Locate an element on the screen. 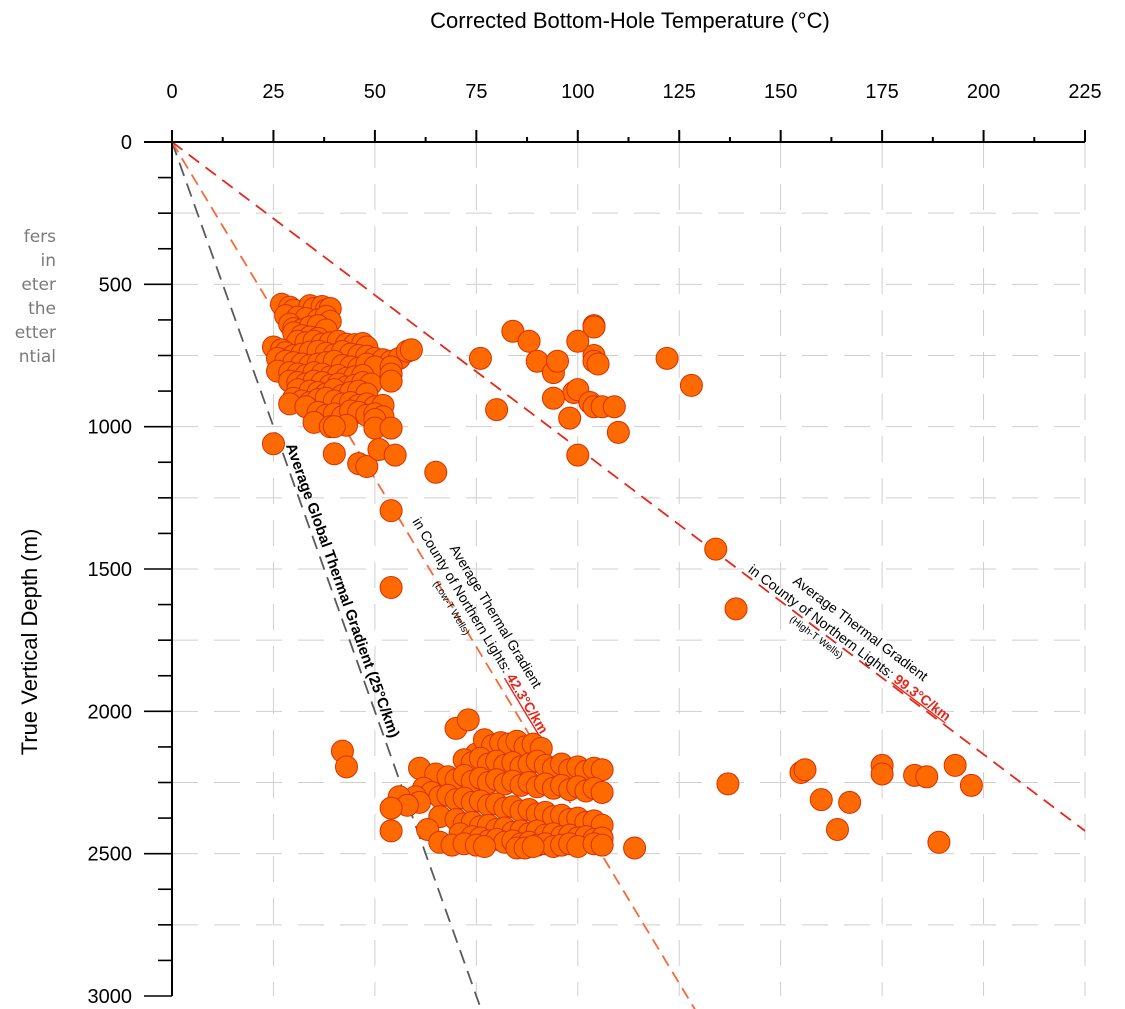 This screenshot has width=1125, height=1009. side-text-line: fers is located at coordinates (39, 237).